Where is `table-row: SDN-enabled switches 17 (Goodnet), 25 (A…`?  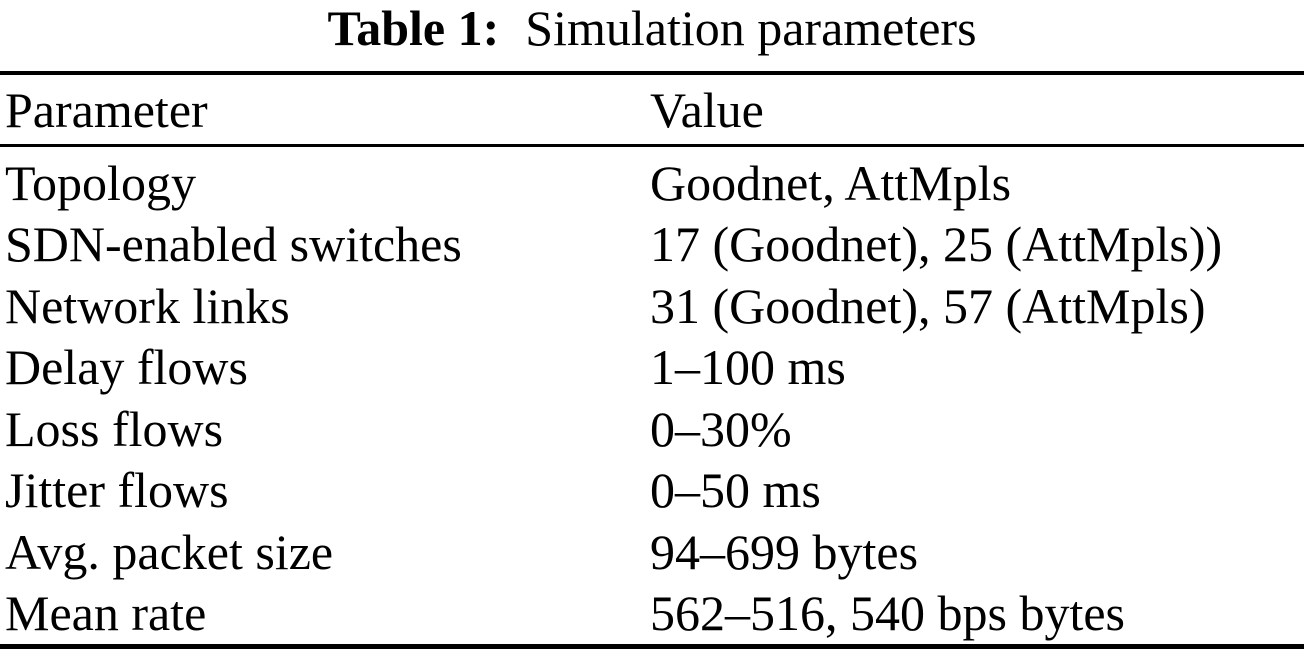 table-row: SDN-enabled switches 17 (Goodnet), 25 (A… is located at coordinates (652, 245).